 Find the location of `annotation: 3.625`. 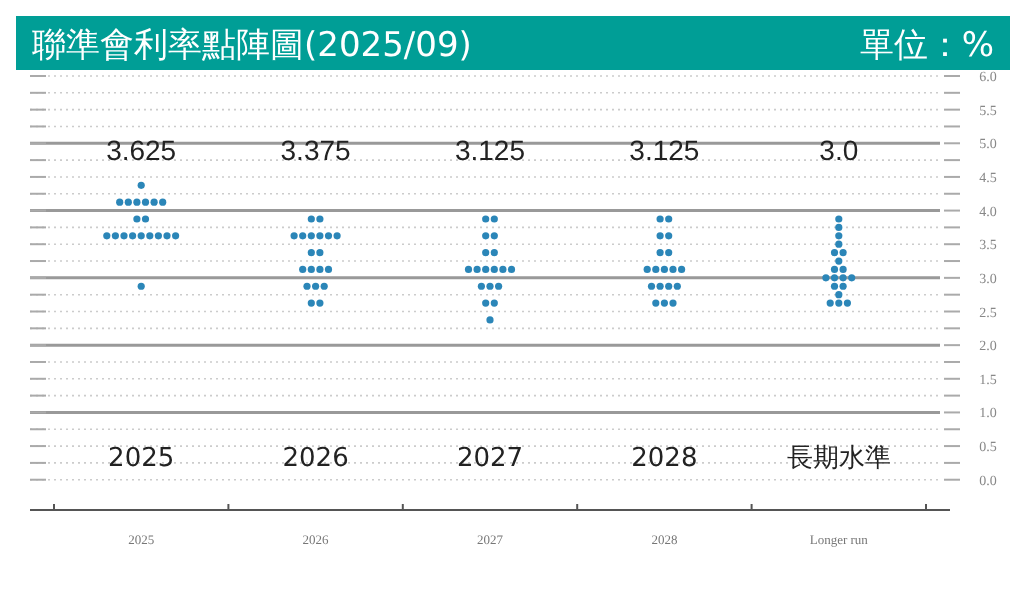

annotation: 3.625 is located at coordinates (141, 150).